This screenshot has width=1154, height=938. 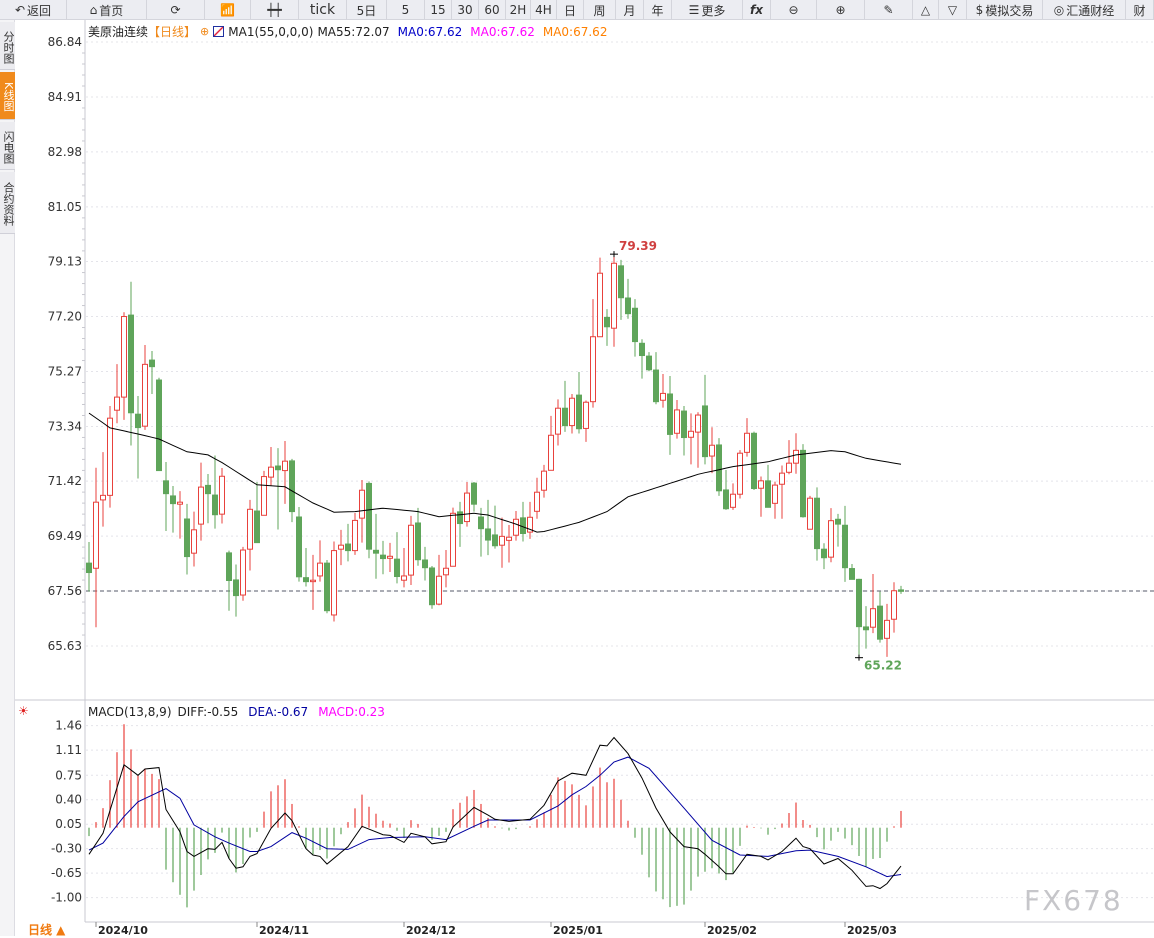 I want to click on price-tick-label: 67.56, so click(x=65, y=591).